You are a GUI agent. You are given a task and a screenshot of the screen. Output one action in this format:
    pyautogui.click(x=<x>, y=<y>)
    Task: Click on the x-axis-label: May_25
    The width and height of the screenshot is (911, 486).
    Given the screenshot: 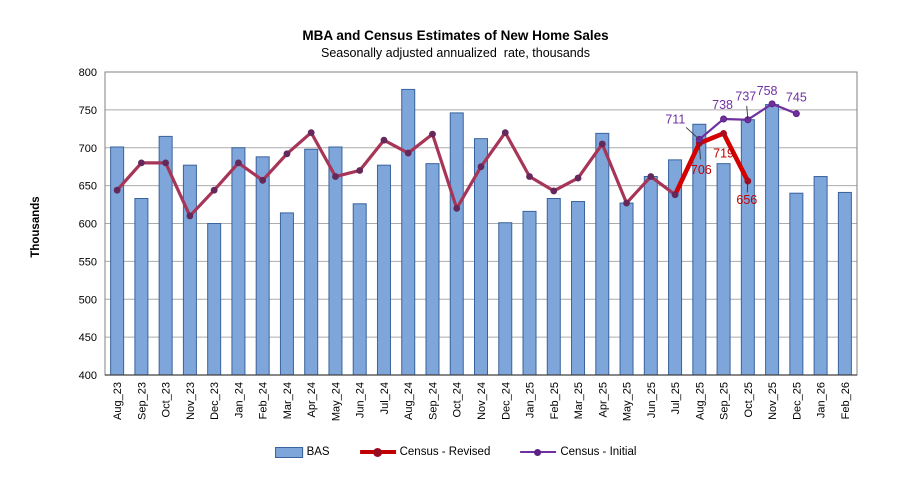 What is the action you would take?
    pyautogui.click(x=628, y=401)
    